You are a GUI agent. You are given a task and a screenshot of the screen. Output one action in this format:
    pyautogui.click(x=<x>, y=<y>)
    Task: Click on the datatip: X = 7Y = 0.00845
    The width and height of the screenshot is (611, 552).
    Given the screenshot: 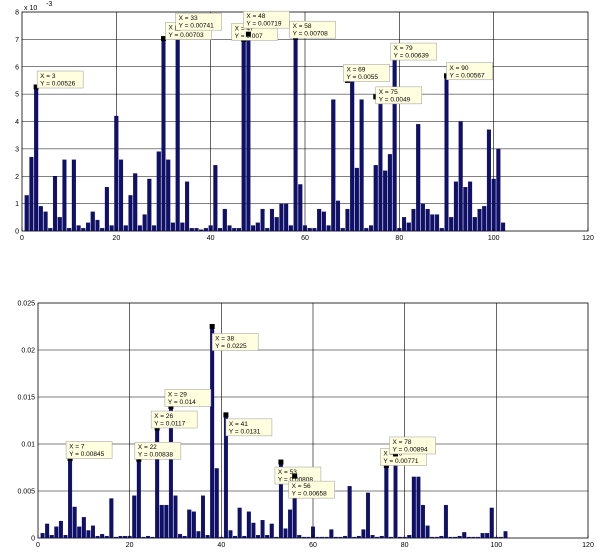 What is the action you would take?
    pyautogui.click(x=89, y=451)
    